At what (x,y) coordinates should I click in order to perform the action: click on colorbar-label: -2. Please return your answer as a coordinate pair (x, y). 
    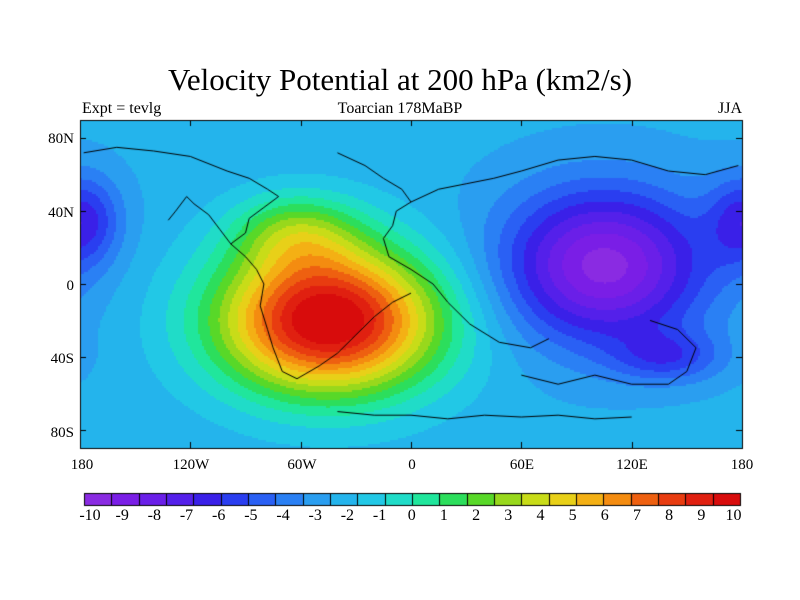
    Looking at the image, I should click on (347, 515).